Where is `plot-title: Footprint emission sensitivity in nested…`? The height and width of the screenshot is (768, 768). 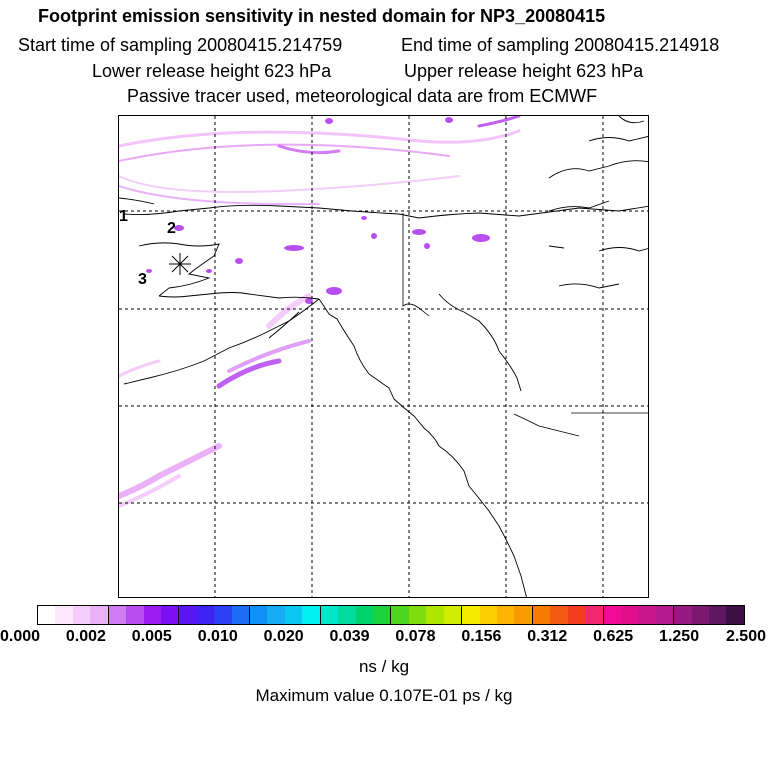
plot-title: Footprint emission sensitivity in nested… is located at coordinates (322, 16).